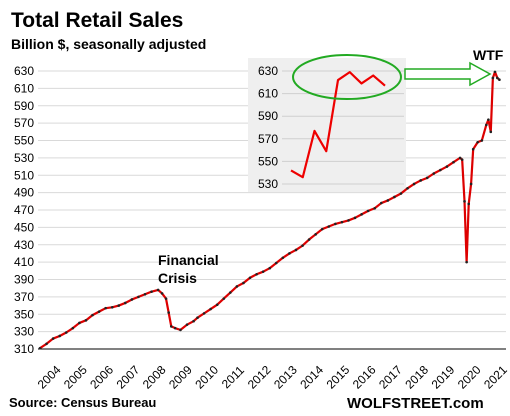  Describe the element at coordinates (24, 262) in the screenshot. I see `y-tick-label: 410` at that location.